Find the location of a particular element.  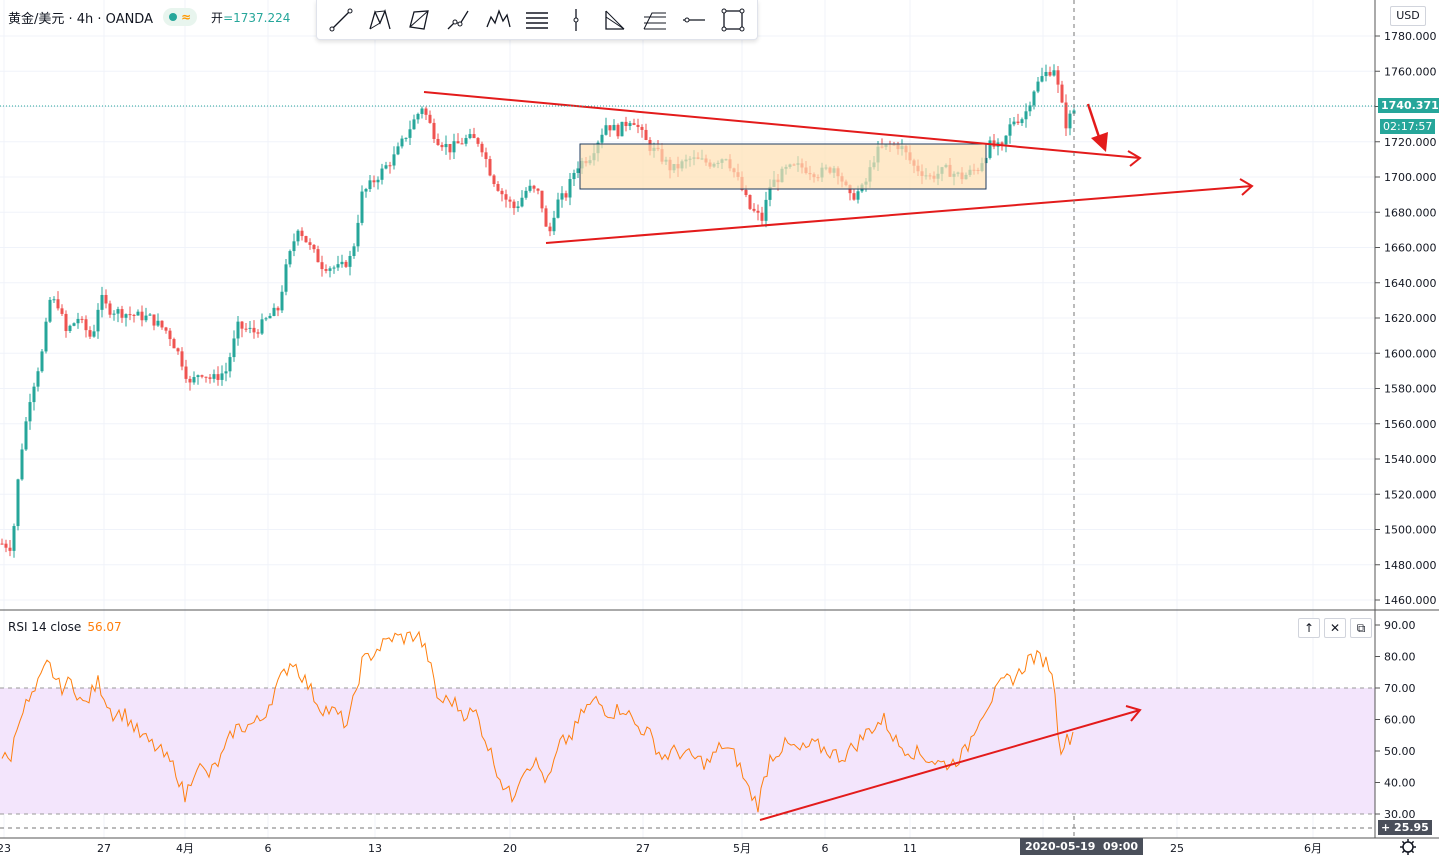

horizontal-line-icon is located at coordinates (694, 19).